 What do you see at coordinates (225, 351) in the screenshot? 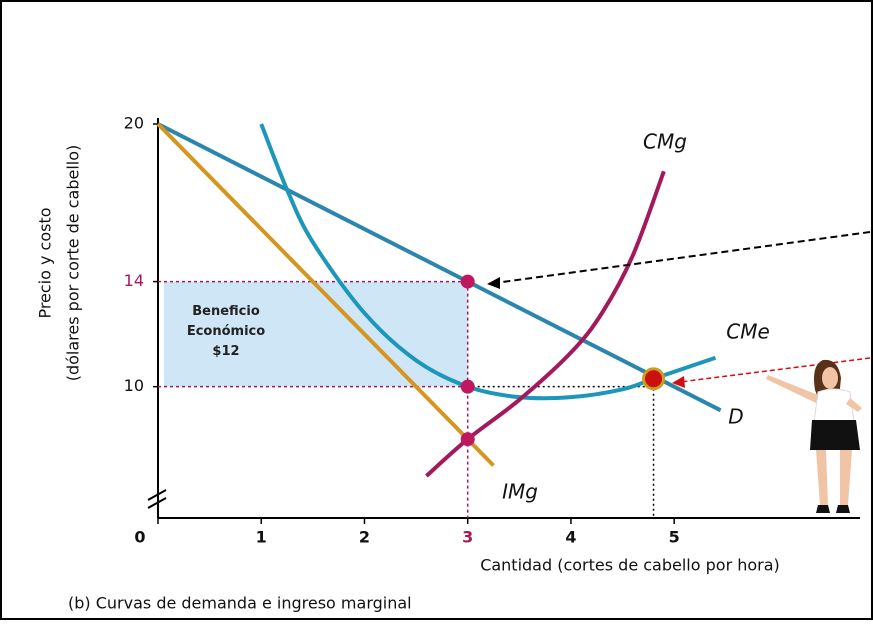
I see `profit-label: $12` at bounding box center [225, 351].